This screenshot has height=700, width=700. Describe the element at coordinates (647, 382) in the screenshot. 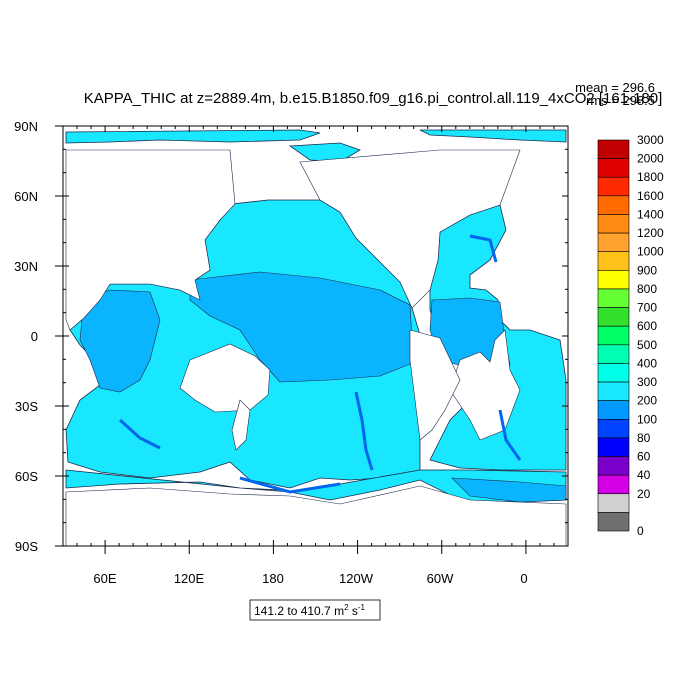

I see `colorbar-label: 300` at that location.